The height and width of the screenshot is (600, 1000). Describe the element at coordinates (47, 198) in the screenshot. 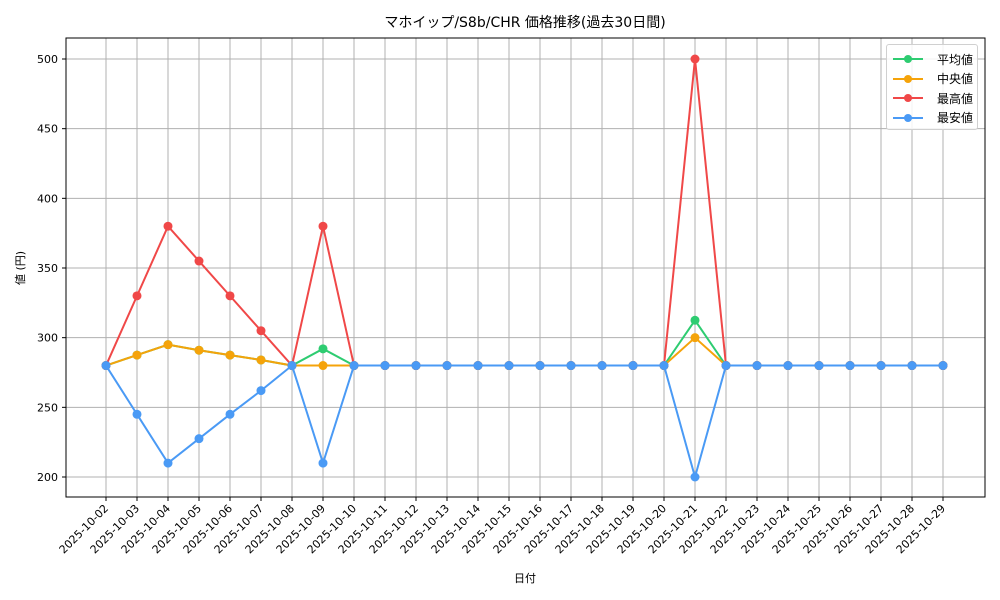

I see `y-tick-label: 400` at that location.